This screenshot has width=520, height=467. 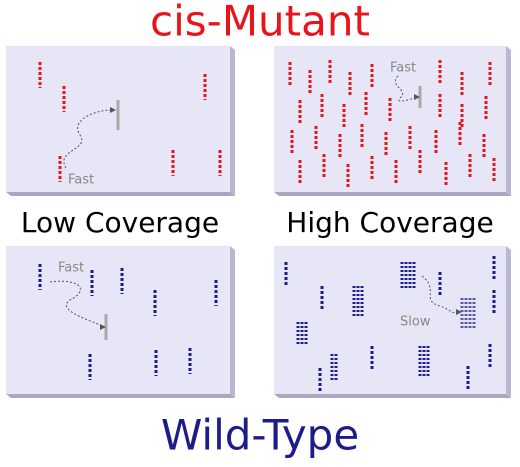 I want to click on panel, so click(x=118, y=320).